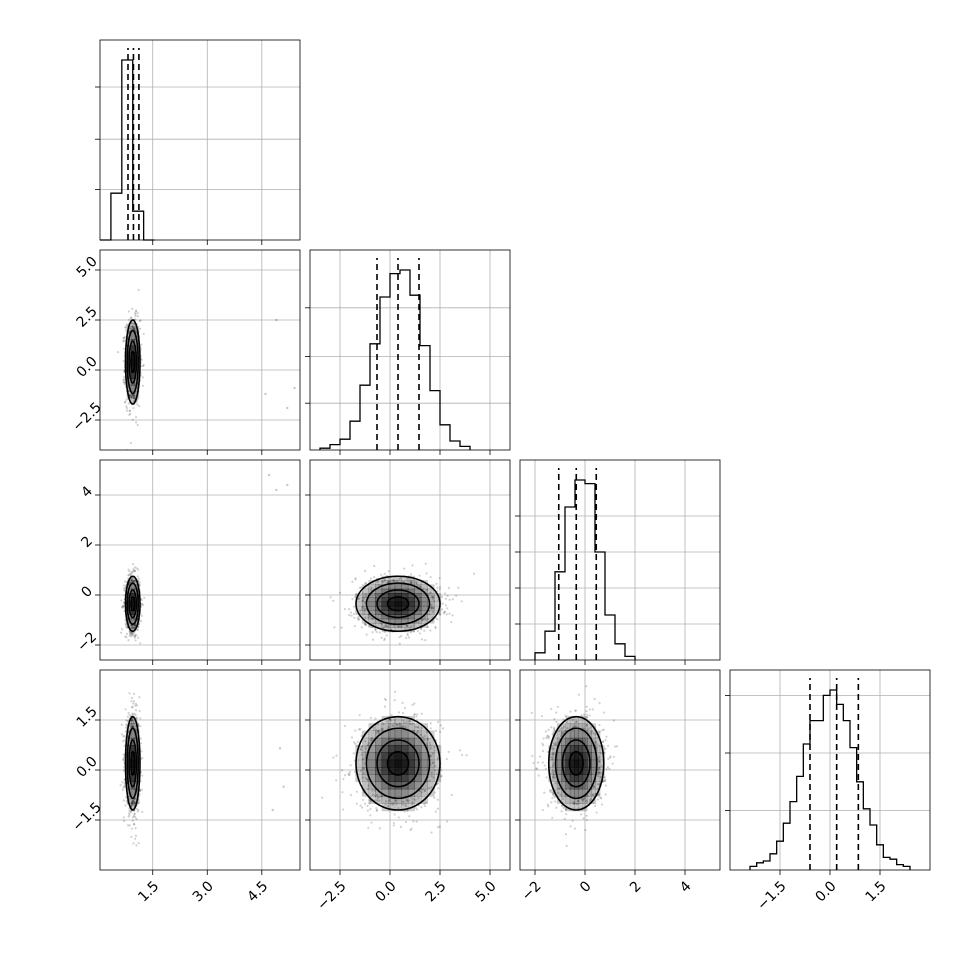 The height and width of the screenshot is (970, 970). What do you see at coordinates (876, 891) in the screenshot?
I see `x-tick-label: 1.5` at bounding box center [876, 891].